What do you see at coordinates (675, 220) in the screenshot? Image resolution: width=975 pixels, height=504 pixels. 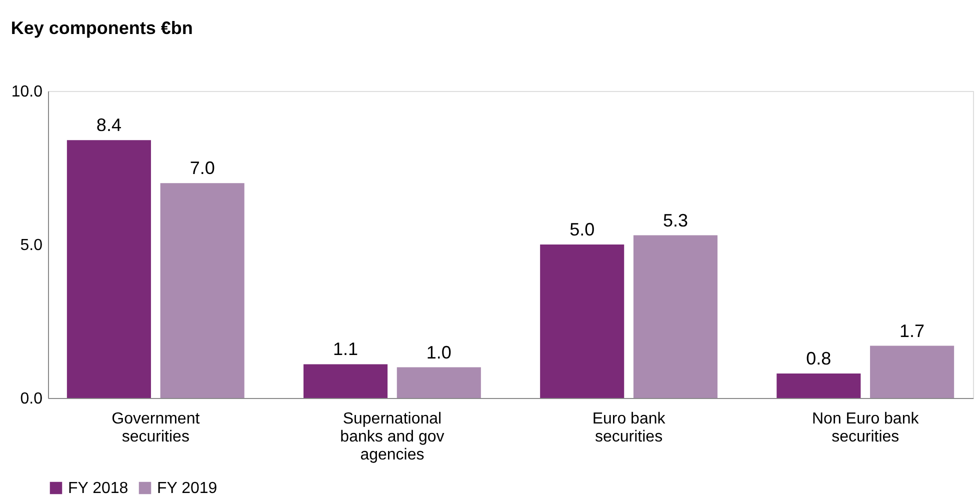 I see `data-label: 5.3` at bounding box center [675, 220].